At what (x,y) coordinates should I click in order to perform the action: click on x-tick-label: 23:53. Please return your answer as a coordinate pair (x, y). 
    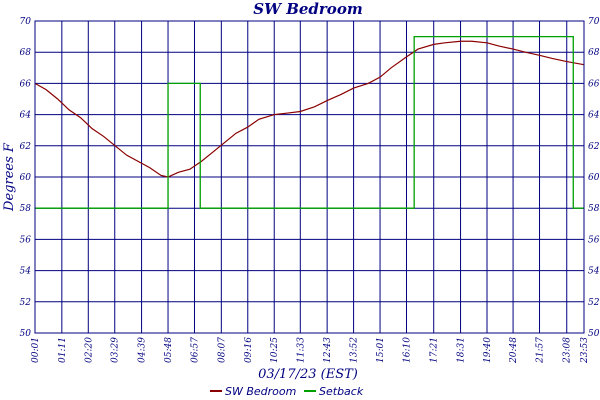
    Looking at the image, I should click on (585, 350).